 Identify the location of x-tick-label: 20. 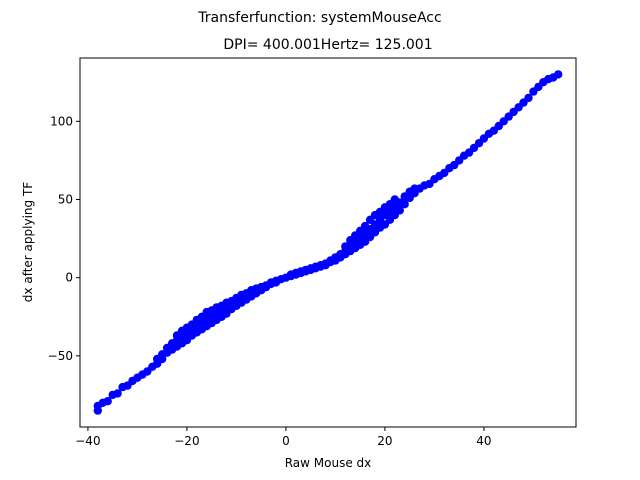
(384, 441).